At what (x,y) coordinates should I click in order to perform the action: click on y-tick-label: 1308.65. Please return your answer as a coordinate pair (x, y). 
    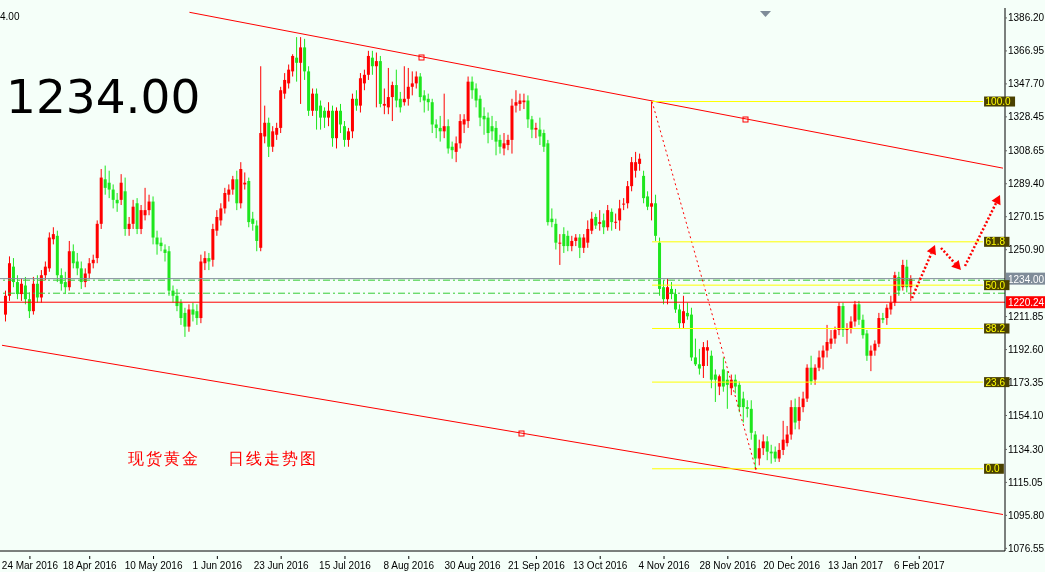
    Looking at the image, I should click on (1026, 151).